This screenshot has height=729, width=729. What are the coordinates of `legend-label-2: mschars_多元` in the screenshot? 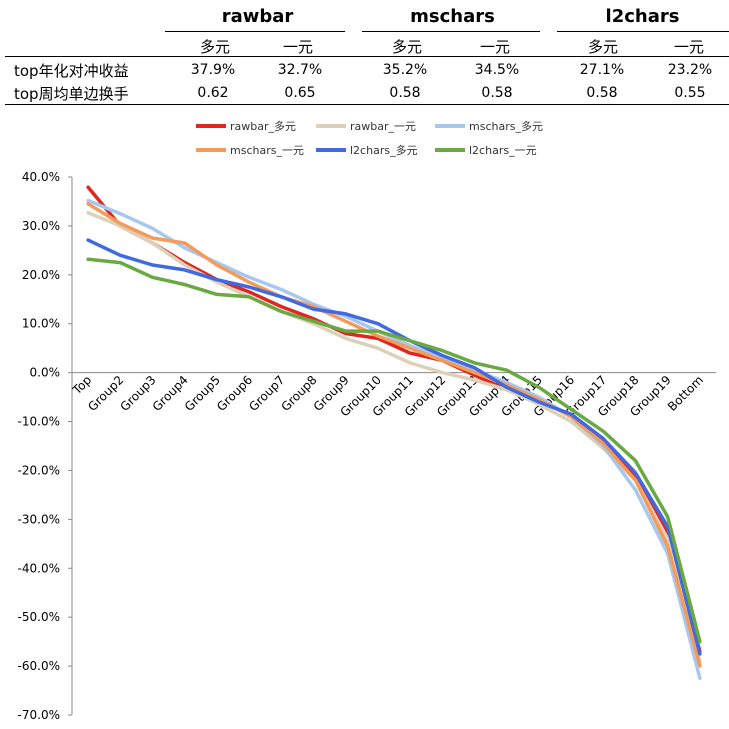 It's located at (506, 126).